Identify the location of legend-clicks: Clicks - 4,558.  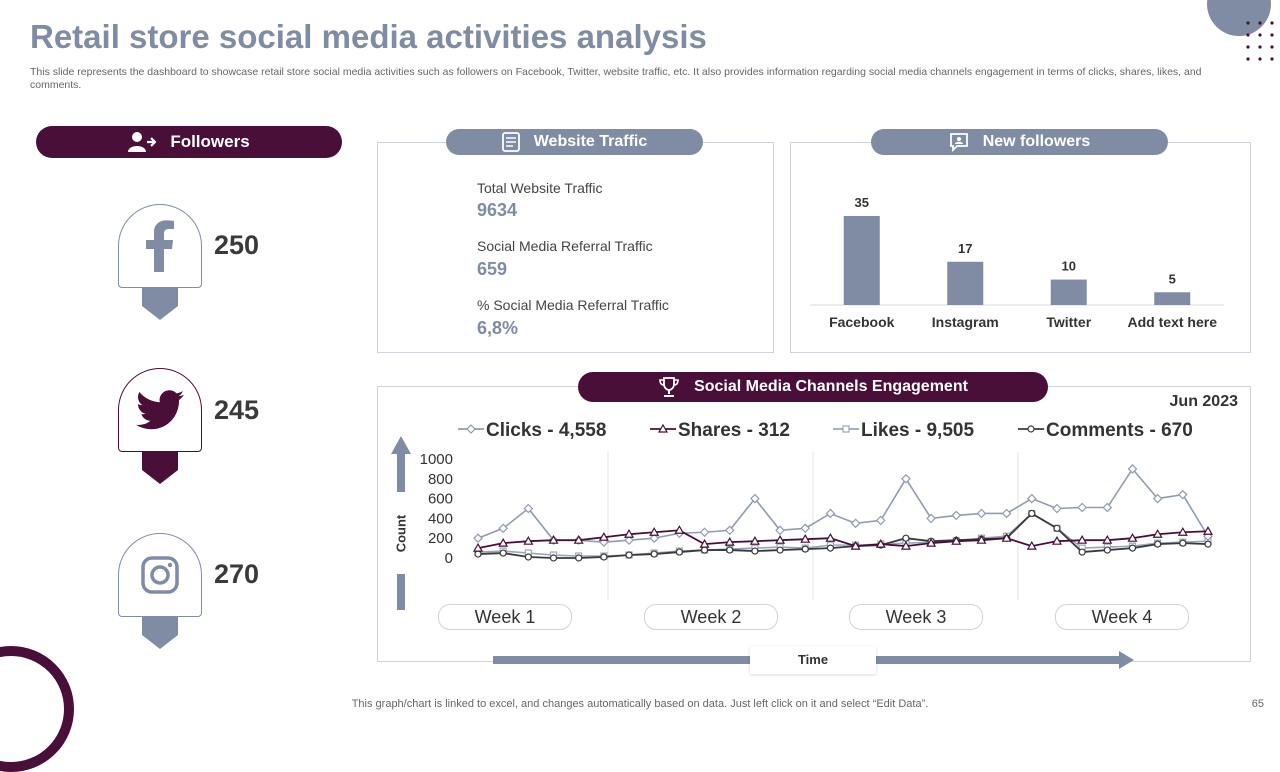
(532, 430).